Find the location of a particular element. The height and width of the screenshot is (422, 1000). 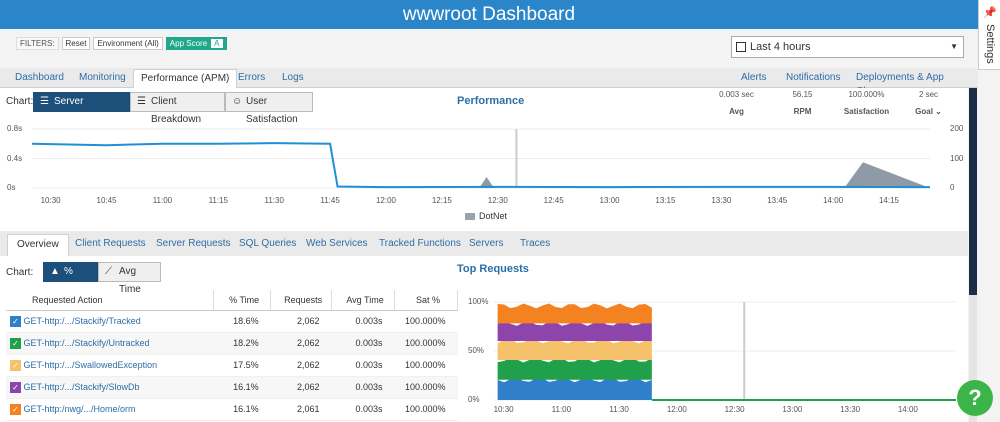

app-score-filter: App Score A is located at coordinates (196, 43).